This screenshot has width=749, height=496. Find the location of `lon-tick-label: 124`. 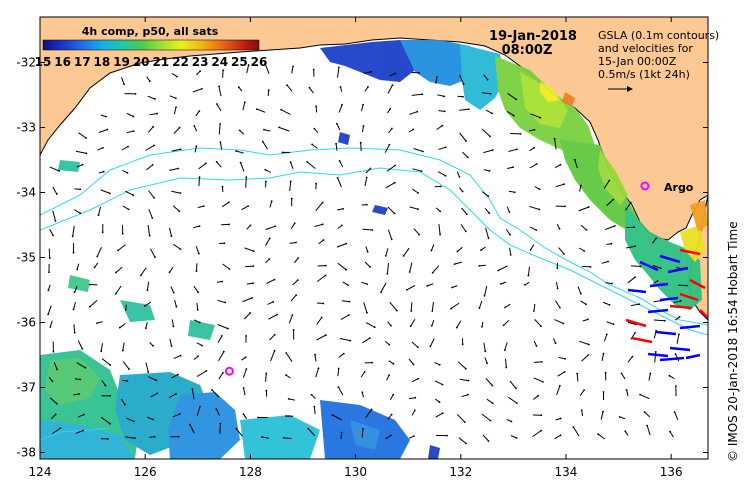

lon-tick-label: 124 is located at coordinates (40, 472).